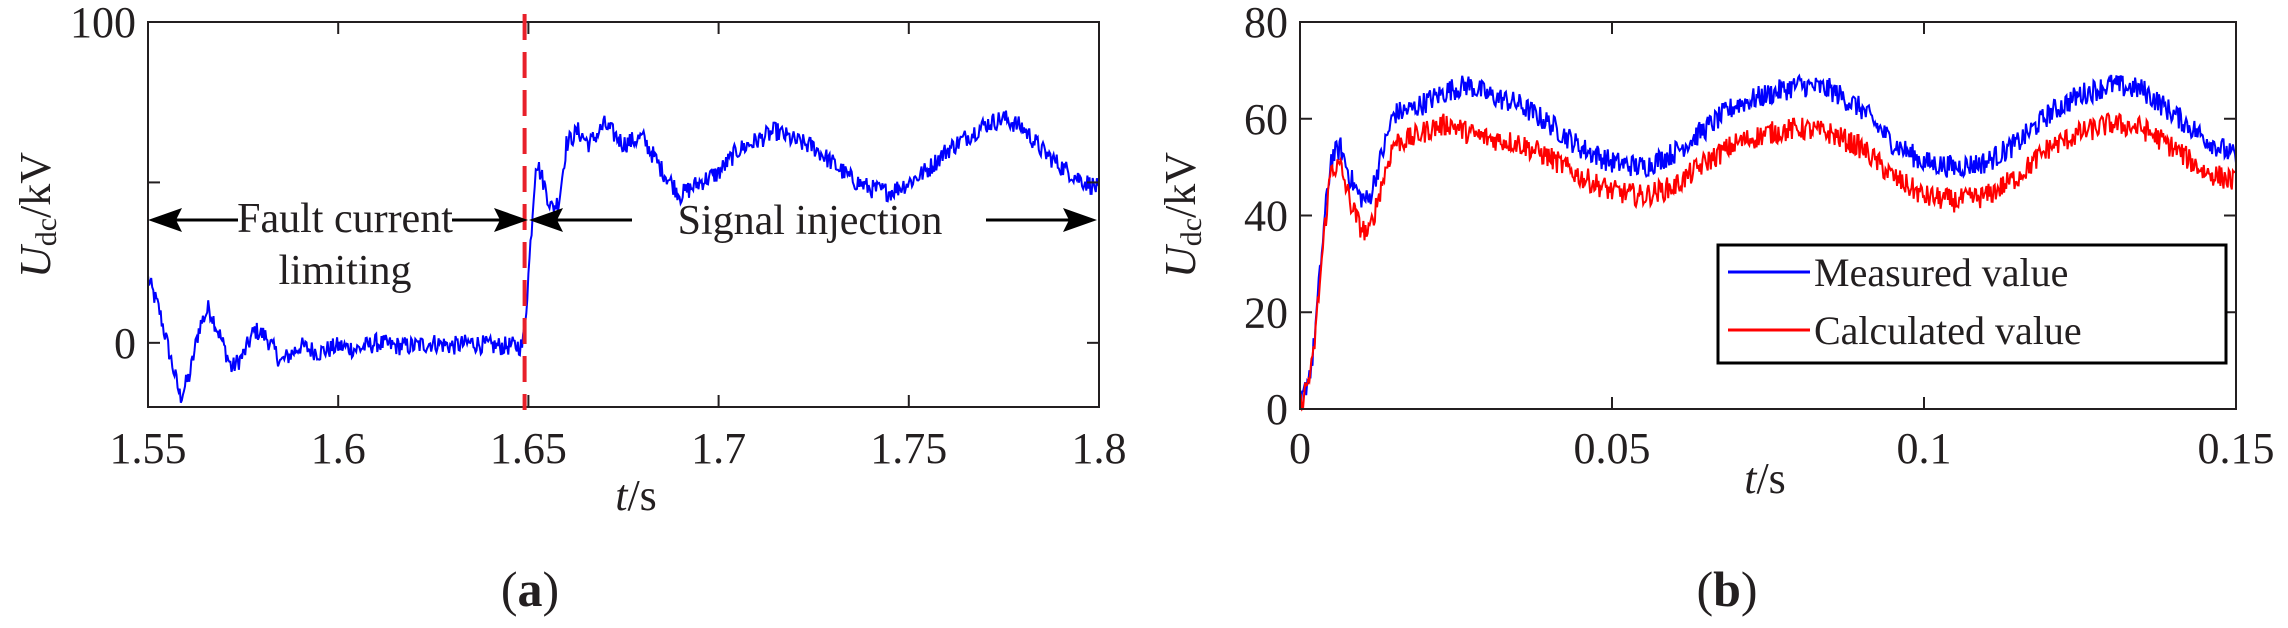 The image size is (2288, 628). What do you see at coordinates (908, 448) in the screenshot?
I see `x-tick-label: 1.75` at bounding box center [908, 448].